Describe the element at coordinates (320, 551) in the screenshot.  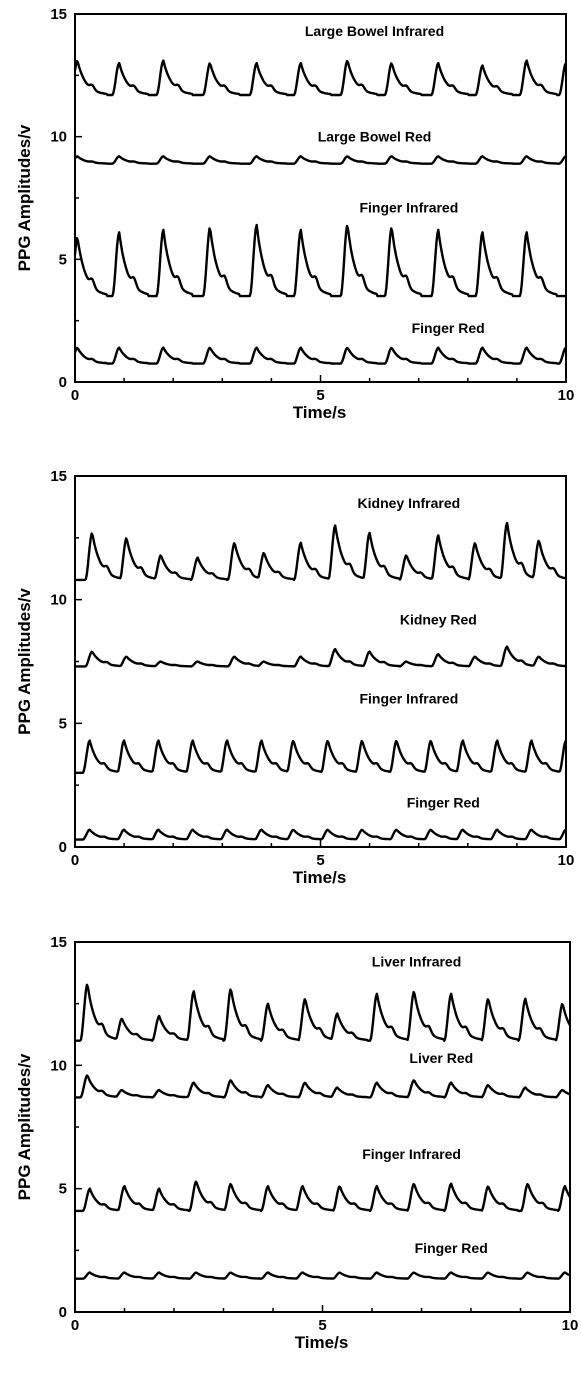
I see `series-line-kidney-infrared` at that location.